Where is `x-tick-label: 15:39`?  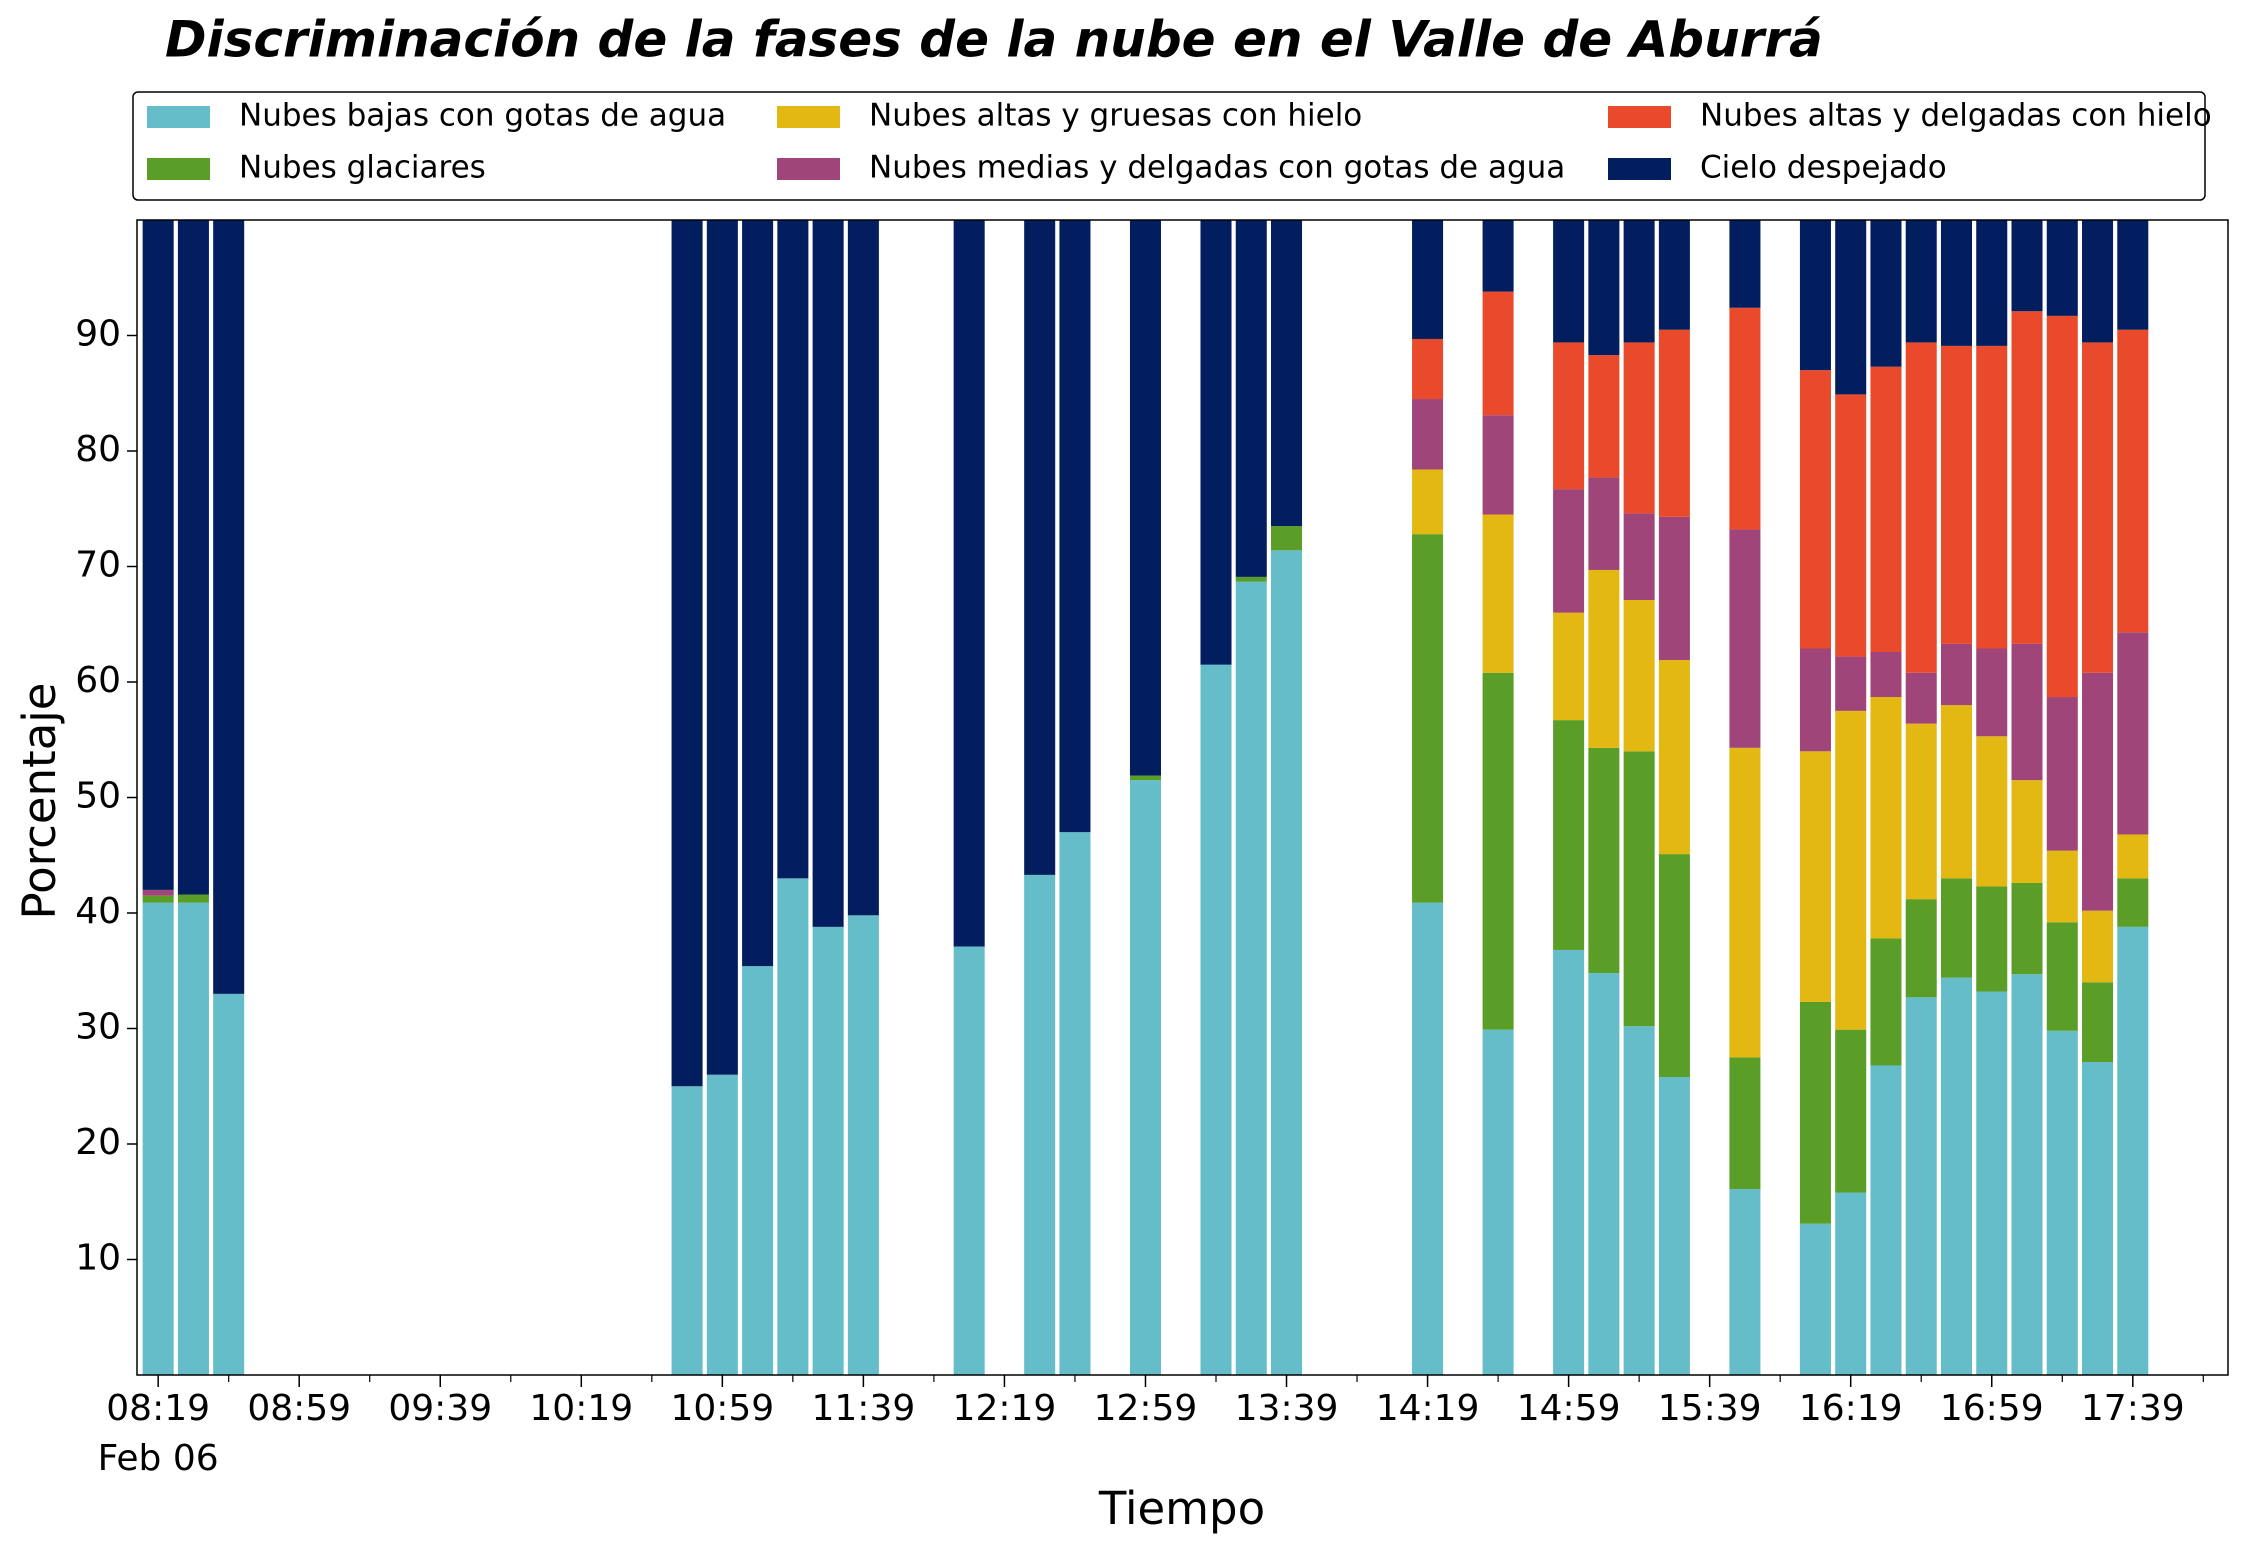
x-tick-label: 15:39 is located at coordinates (1710, 1408).